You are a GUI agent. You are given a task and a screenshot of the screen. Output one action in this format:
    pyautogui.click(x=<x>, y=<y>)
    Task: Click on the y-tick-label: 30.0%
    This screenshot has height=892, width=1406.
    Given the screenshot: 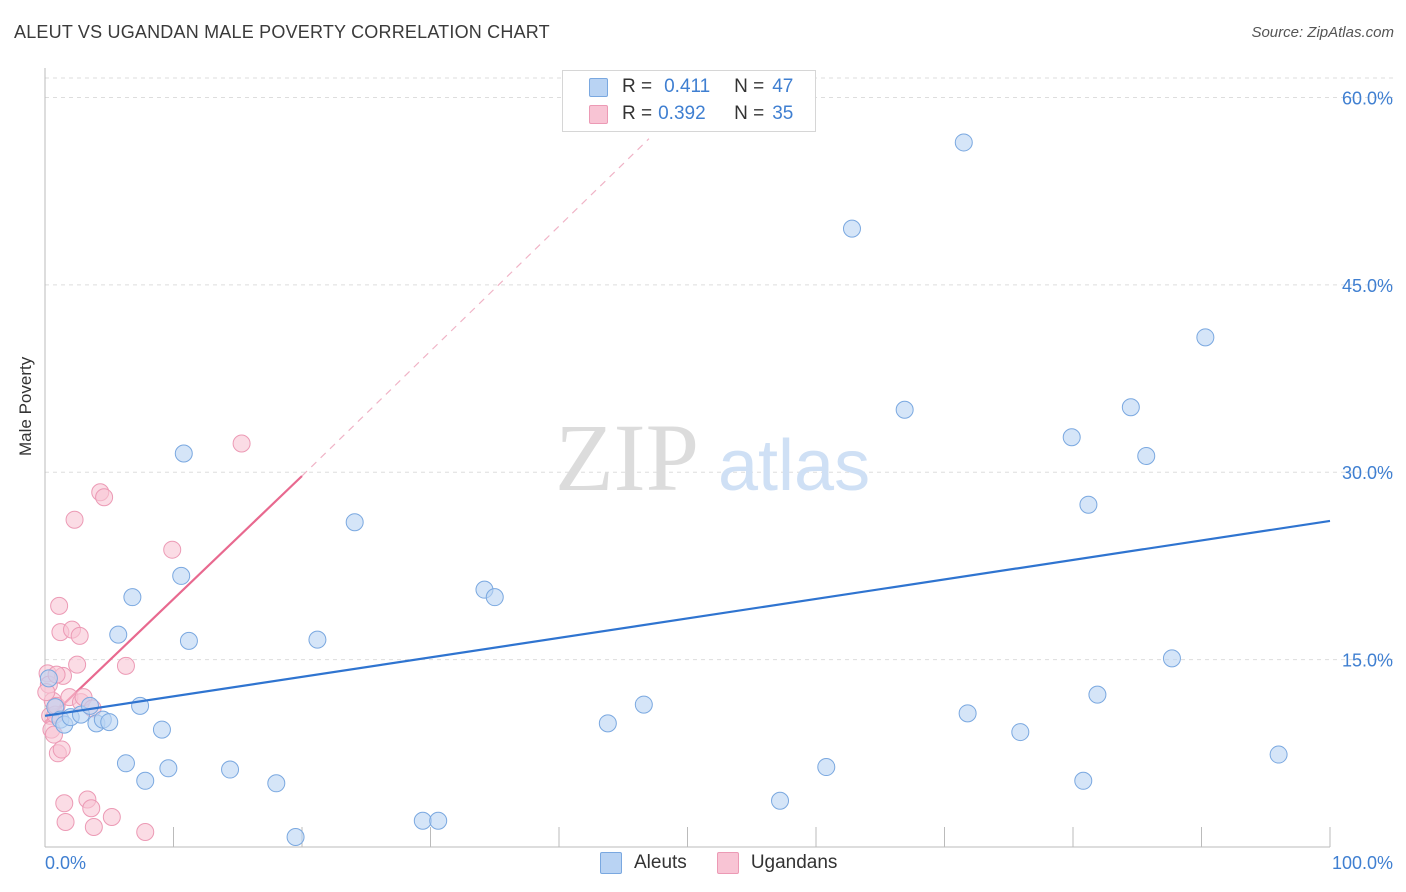 What is the action you would take?
    pyautogui.click(x=1367, y=473)
    